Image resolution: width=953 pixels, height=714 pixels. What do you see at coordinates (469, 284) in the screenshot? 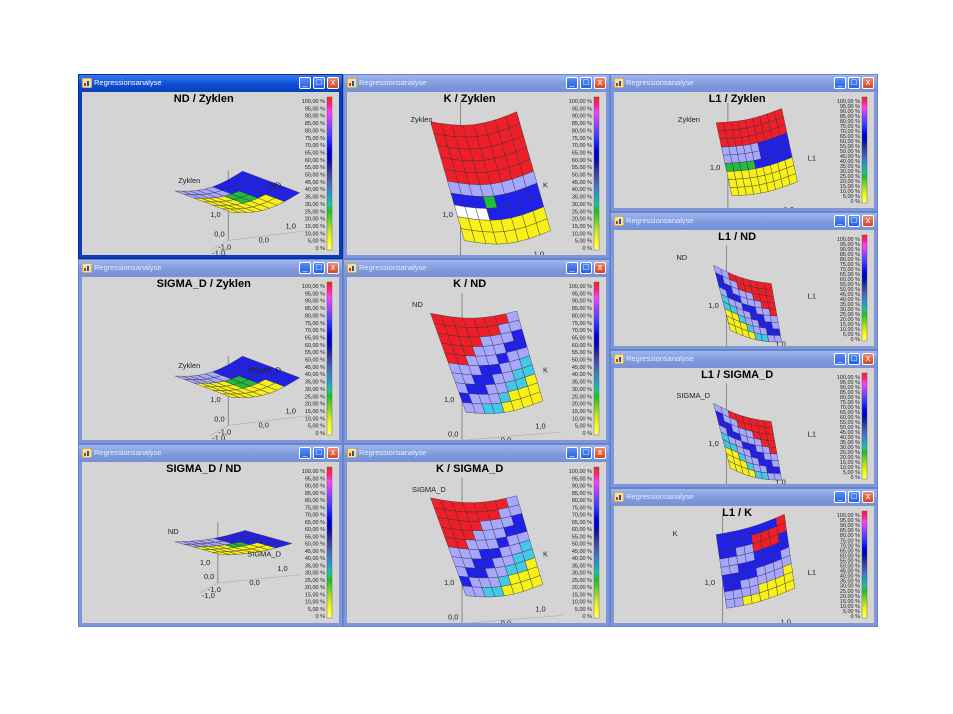
I see `plot-title: K / ND` at bounding box center [469, 284].